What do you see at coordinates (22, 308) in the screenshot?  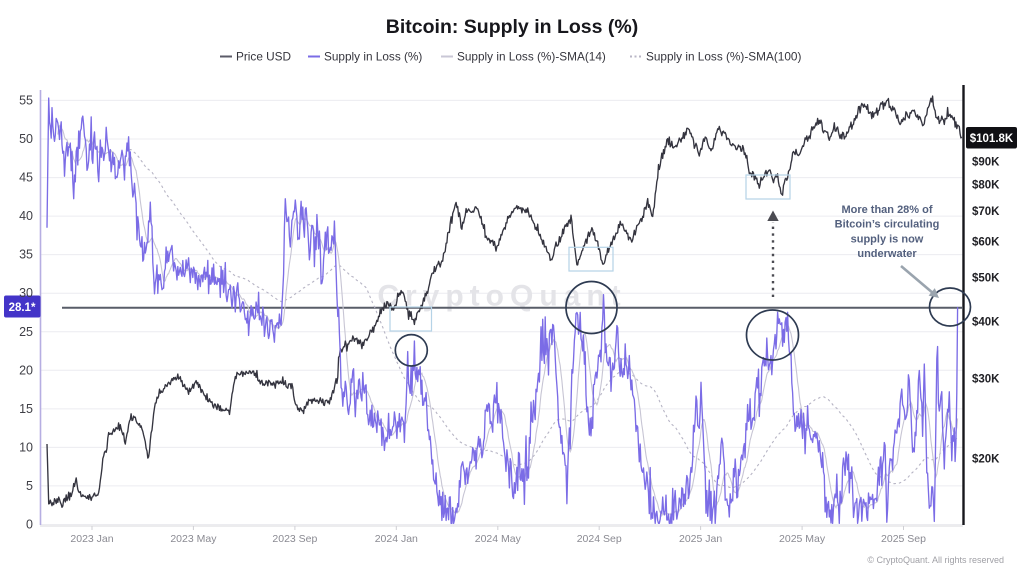 I see `svg-text: 28.1*` at bounding box center [22, 308].